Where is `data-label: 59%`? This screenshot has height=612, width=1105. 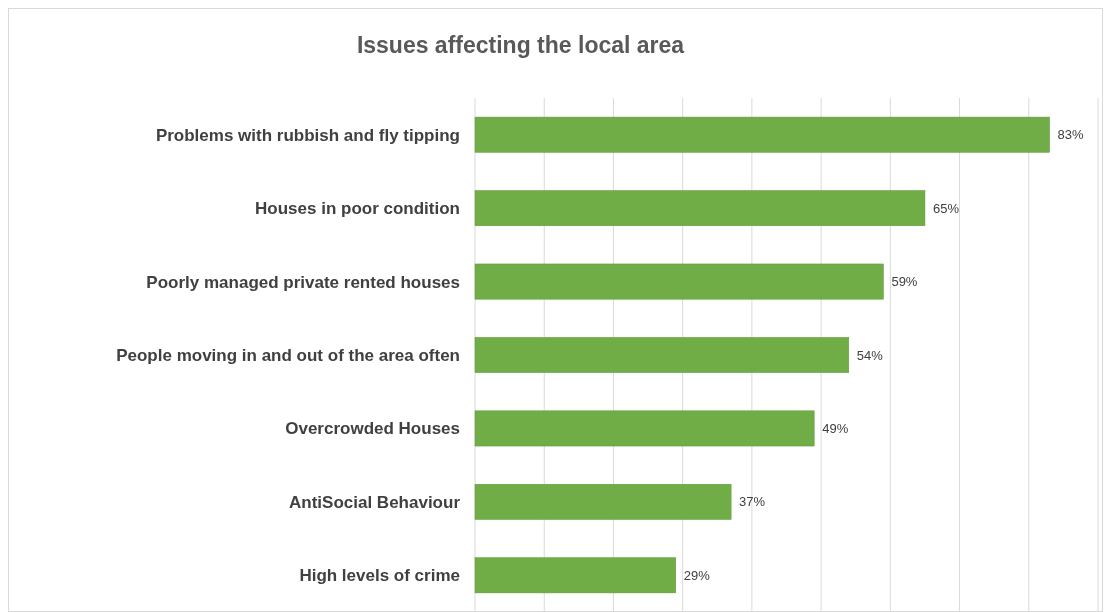 data-label: 59% is located at coordinates (904, 282).